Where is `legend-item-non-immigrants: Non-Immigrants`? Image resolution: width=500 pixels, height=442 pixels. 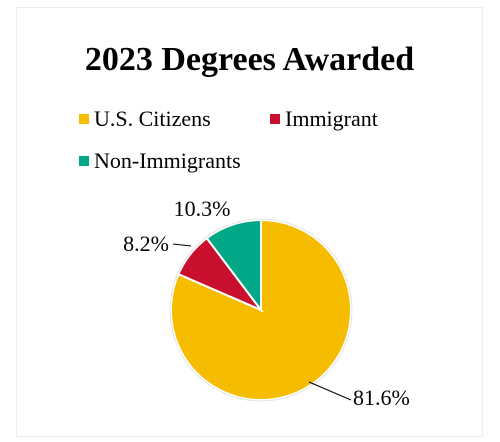 legend-item-non-immigrants: Non-Immigrants is located at coordinates (160, 161).